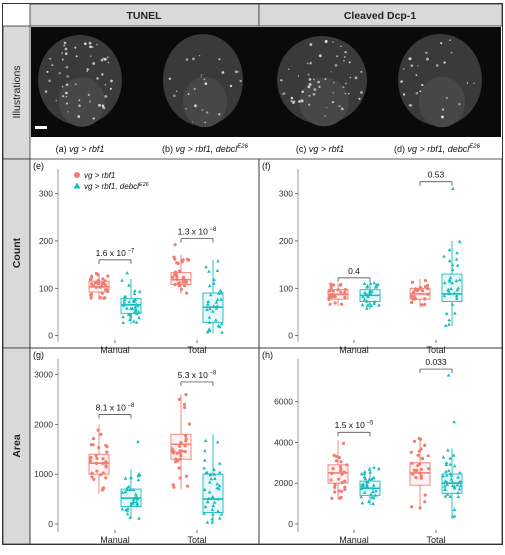 The image size is (505, 555). I want to click on legend-label-rbf1: vg > rbf1, so click(99, 175).